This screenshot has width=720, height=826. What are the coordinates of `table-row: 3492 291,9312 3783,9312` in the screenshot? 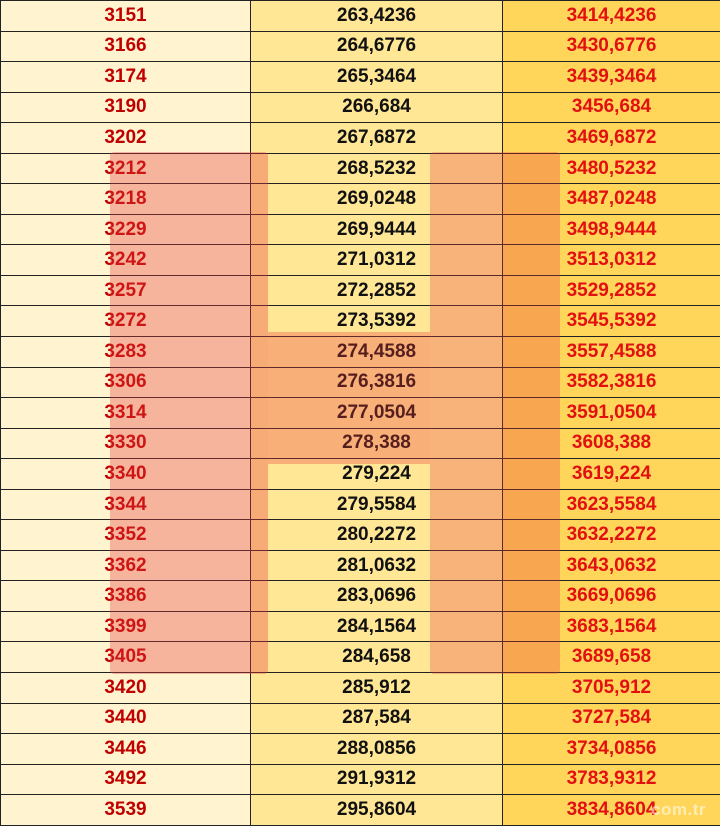 It's located at (360, 779).